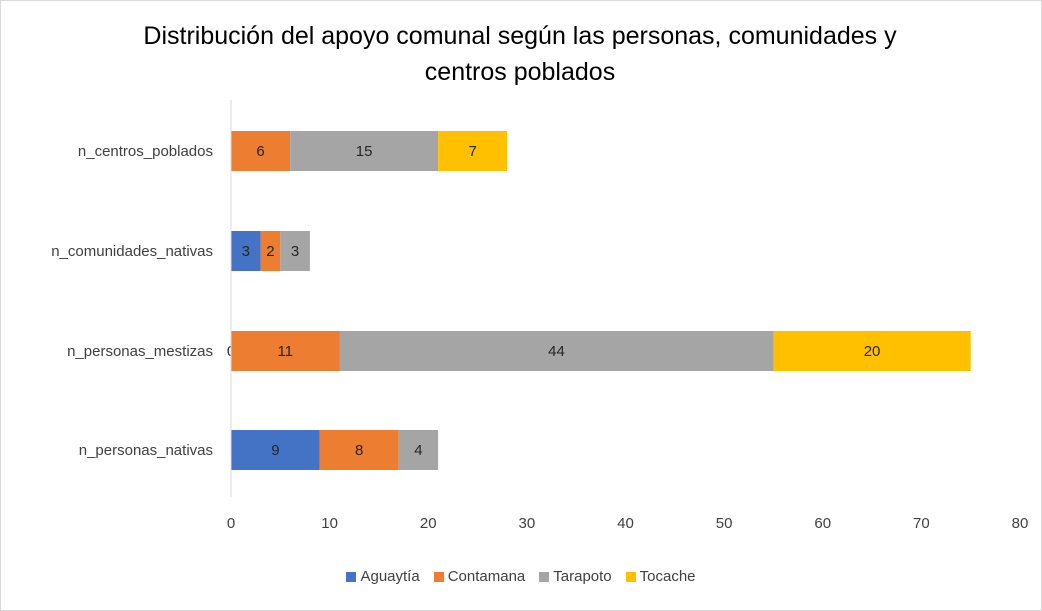 This screenshot has width=1042, height=611. What do you see at coordinates (329, 523) in the screenshot?
I see `x-tick-label-10: 10` at bounding box center [329, 523].